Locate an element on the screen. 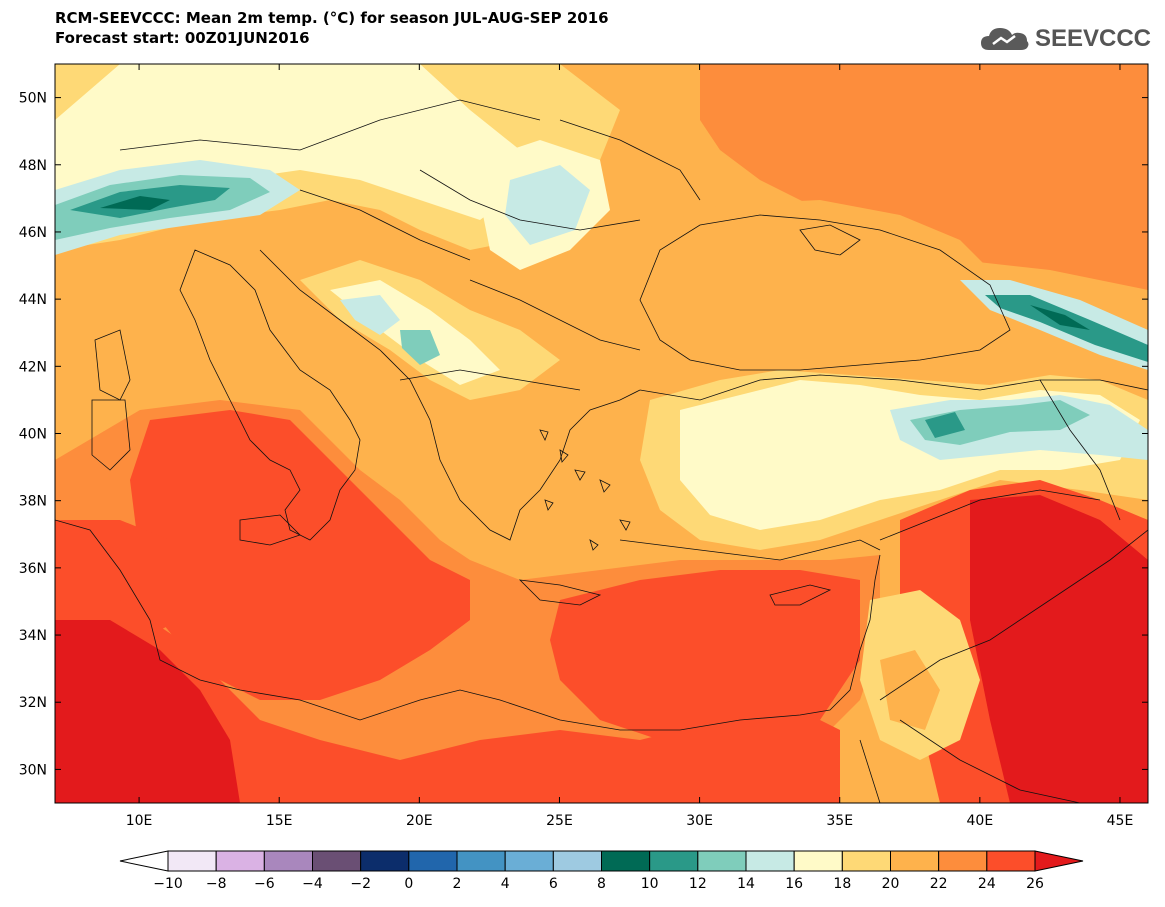 The width and height of the screenshot is (1165, 907). seevccc-logo: SEEVCCC is located at coordinates (1065, 39).